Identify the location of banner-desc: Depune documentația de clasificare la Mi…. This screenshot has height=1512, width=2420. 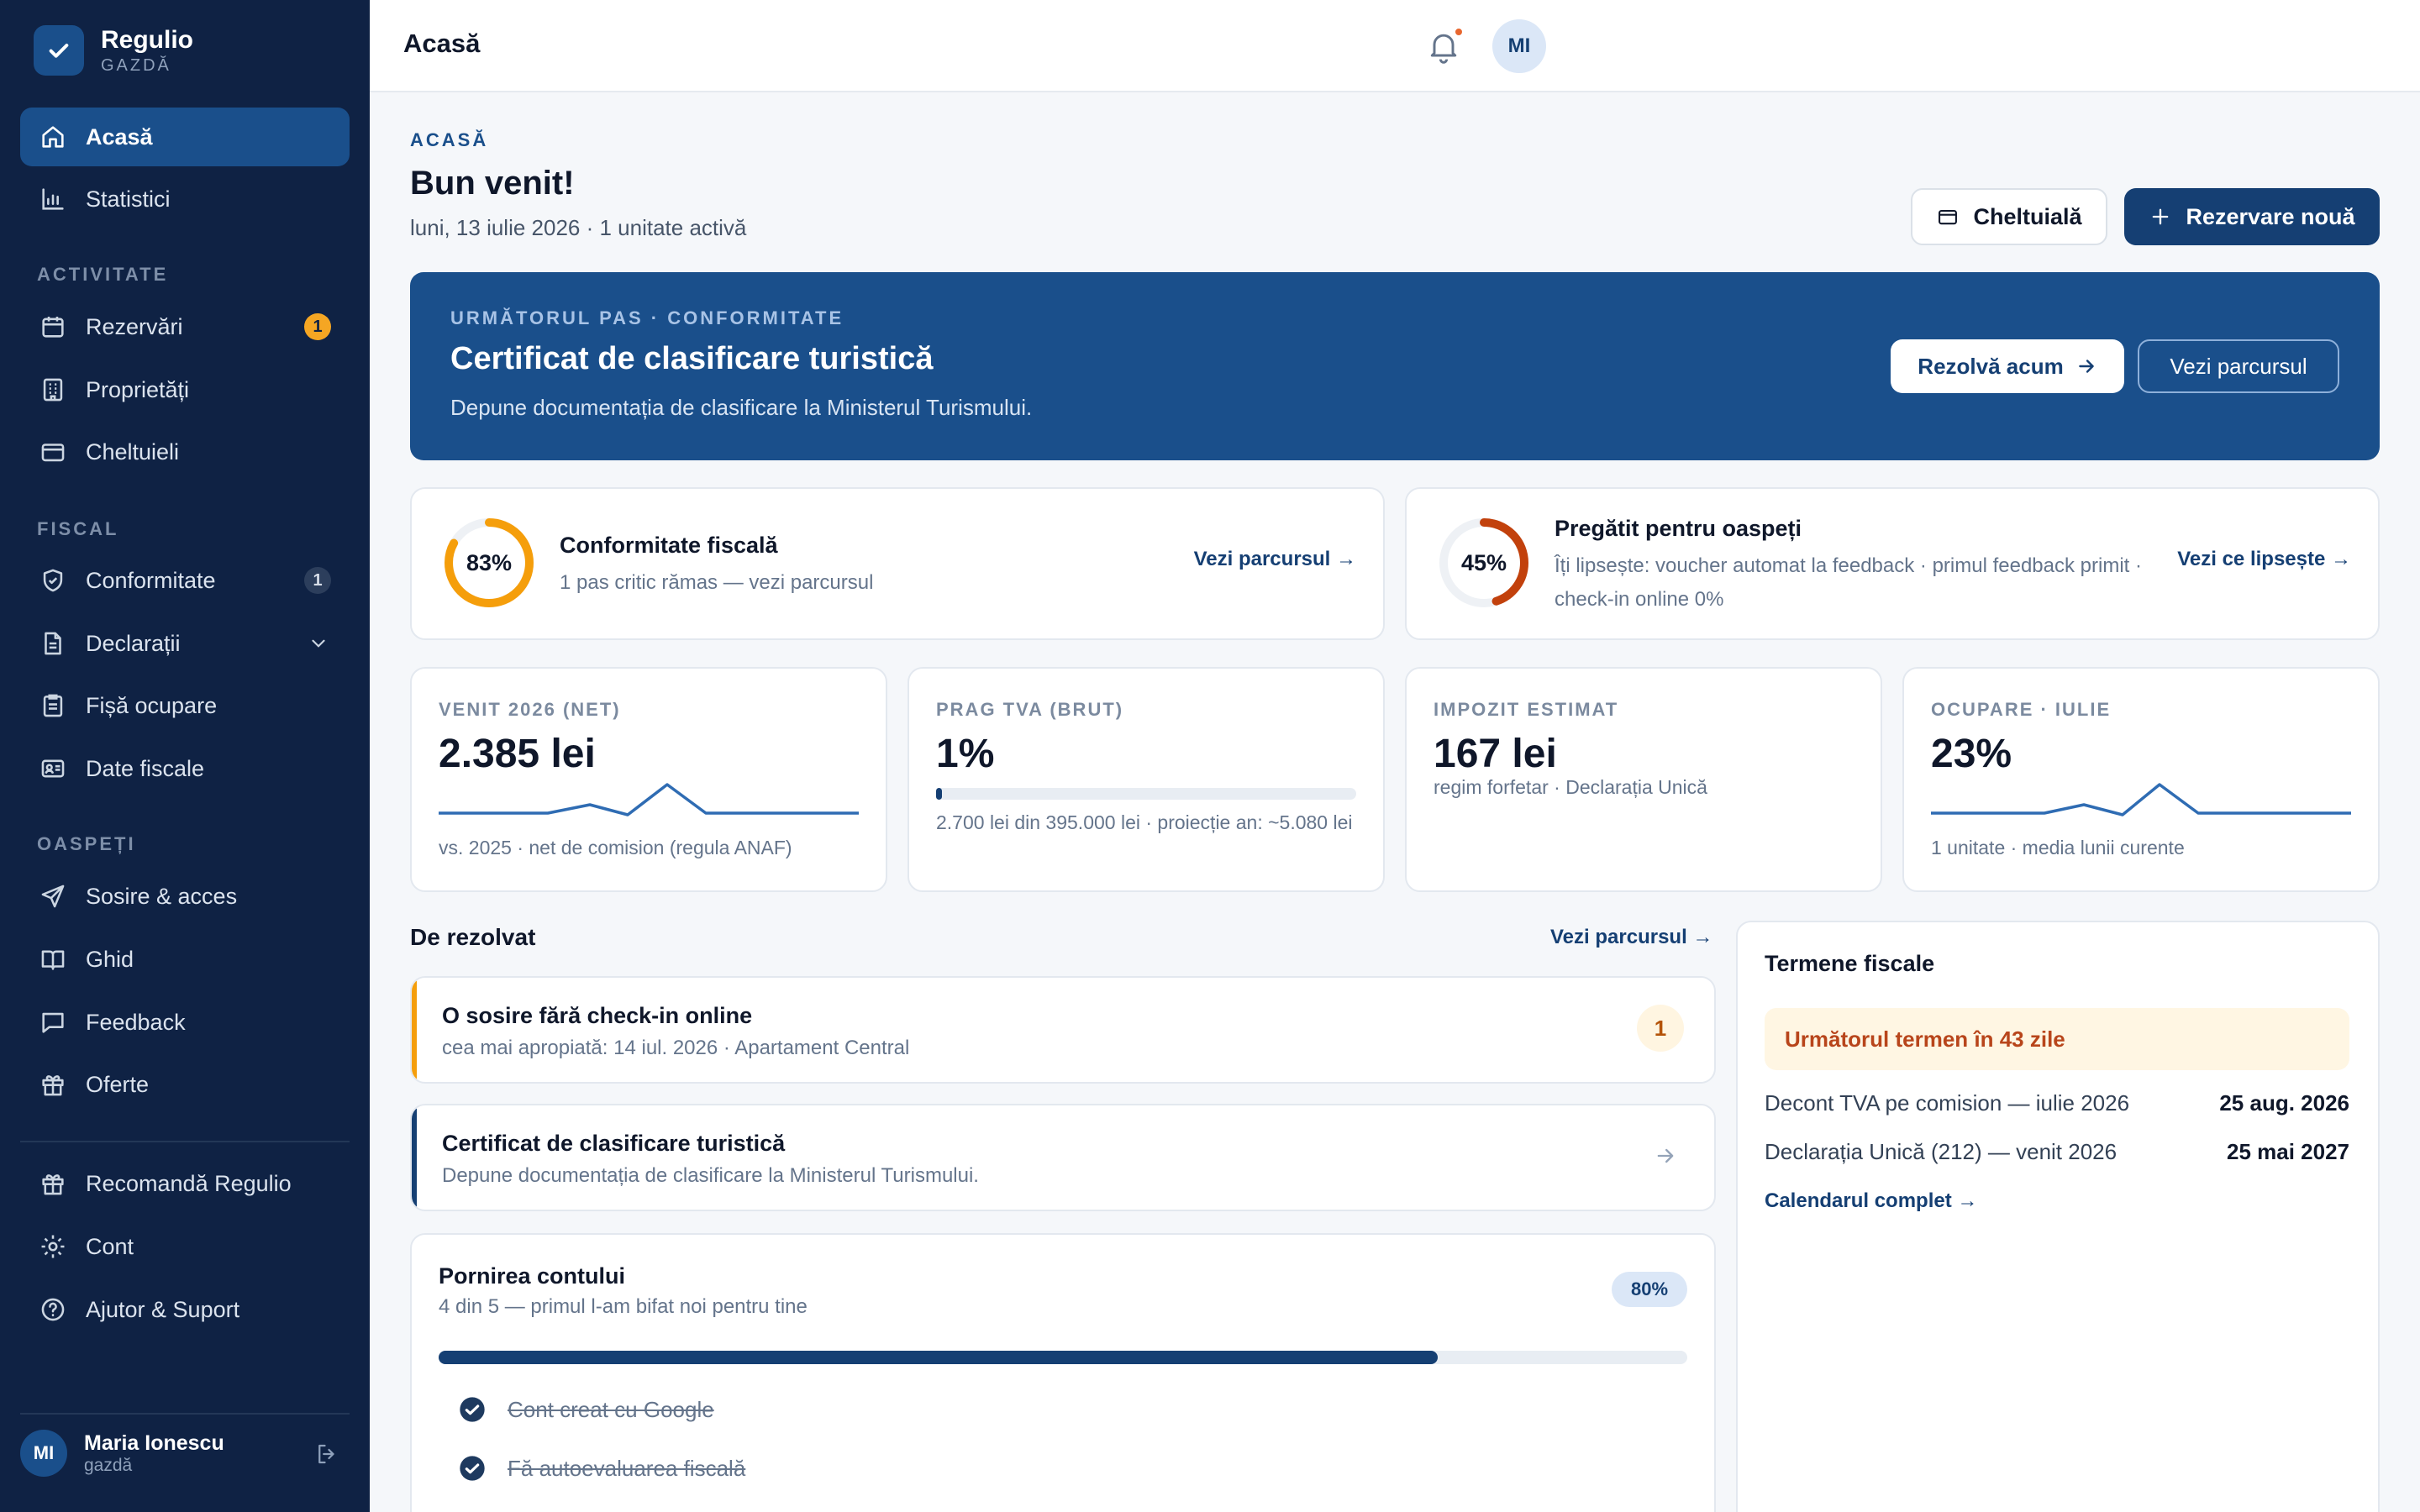
(741, 407).